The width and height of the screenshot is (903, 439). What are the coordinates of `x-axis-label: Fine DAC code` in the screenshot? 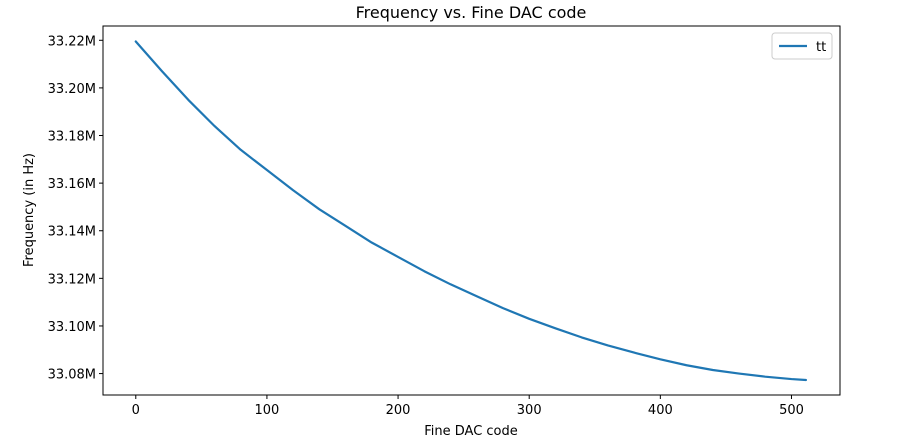 It's located at (471, 431).